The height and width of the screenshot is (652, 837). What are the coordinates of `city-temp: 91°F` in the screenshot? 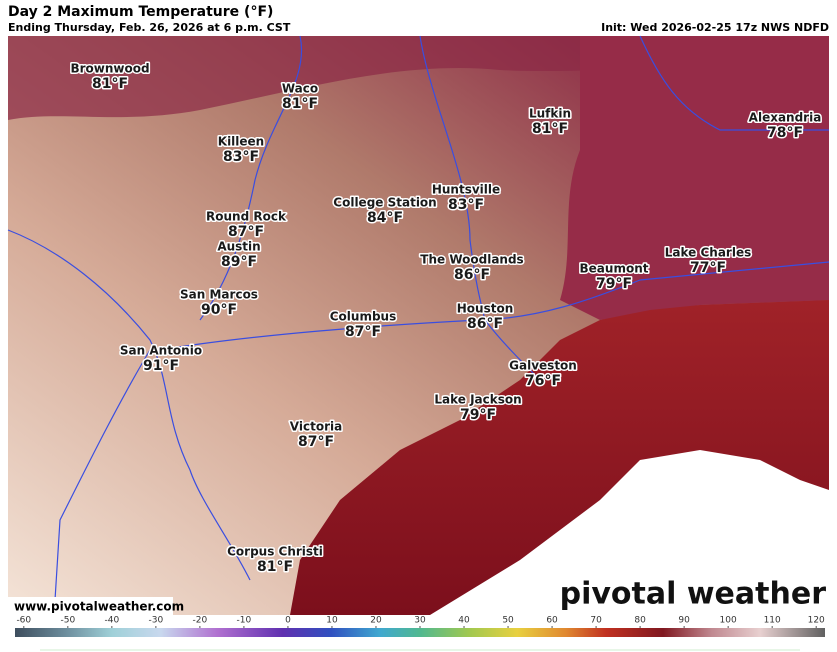 It's located at (161, 366).